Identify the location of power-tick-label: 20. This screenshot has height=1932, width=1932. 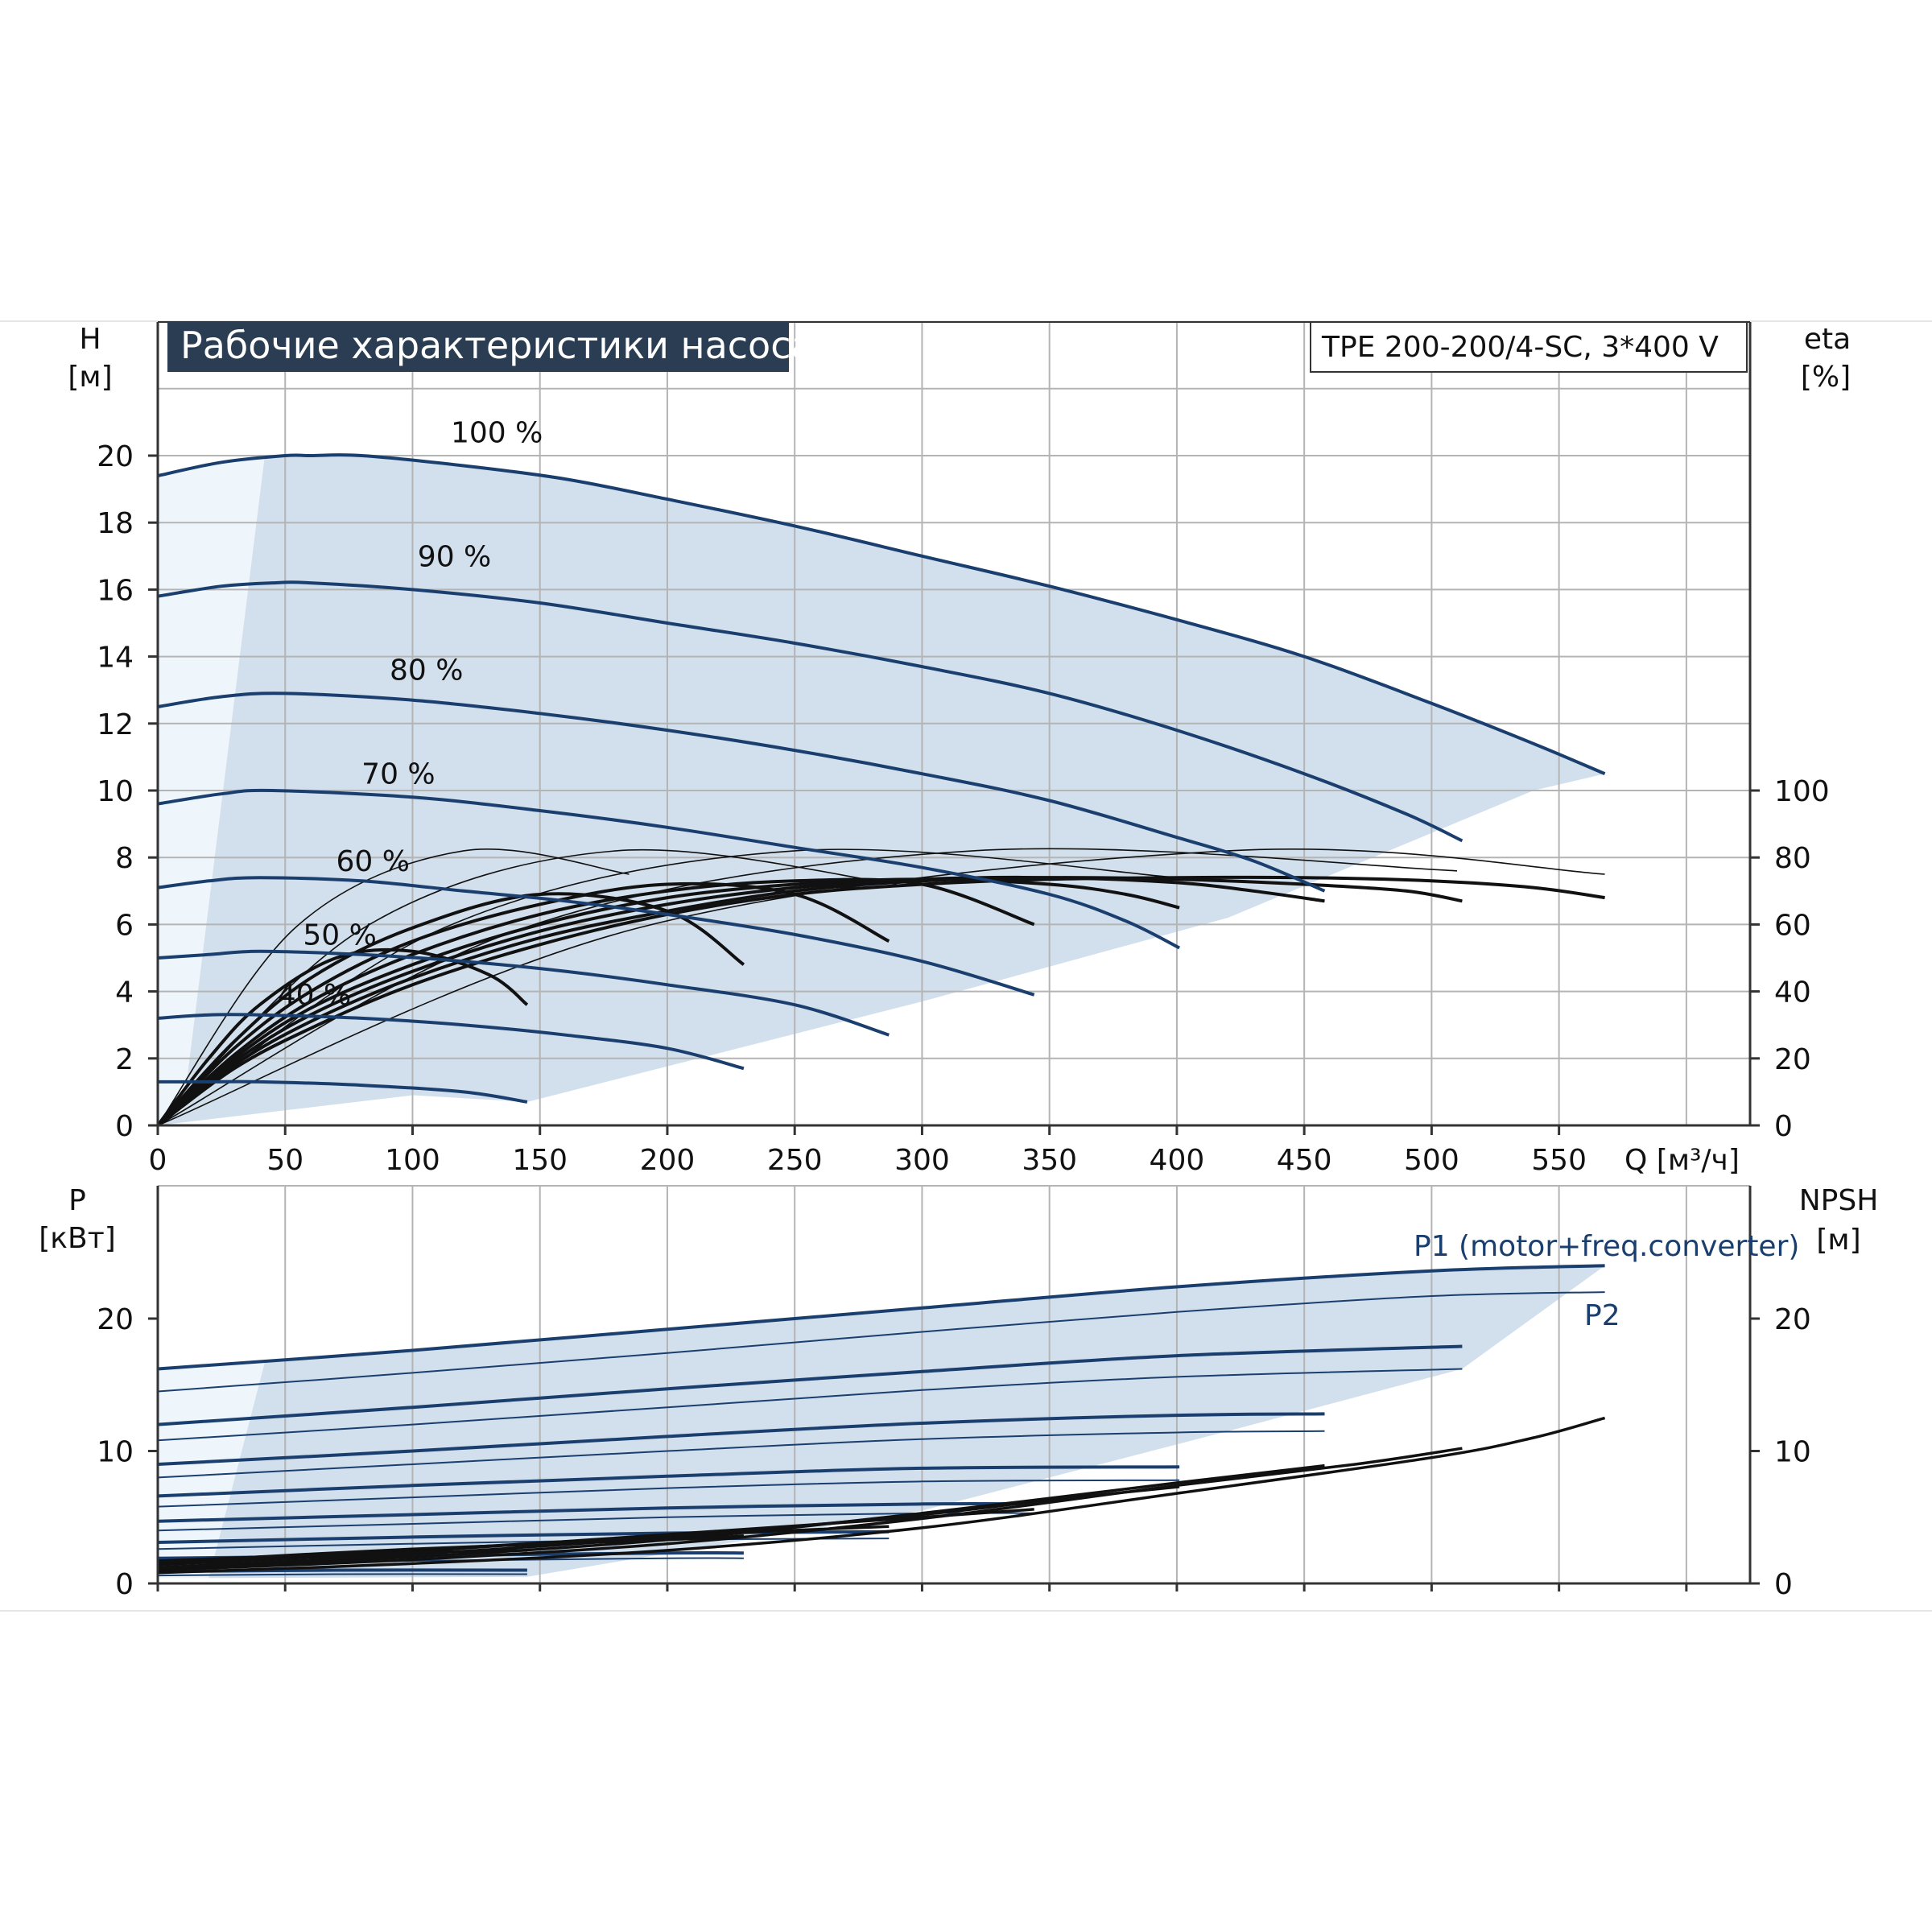
(116, 1319).